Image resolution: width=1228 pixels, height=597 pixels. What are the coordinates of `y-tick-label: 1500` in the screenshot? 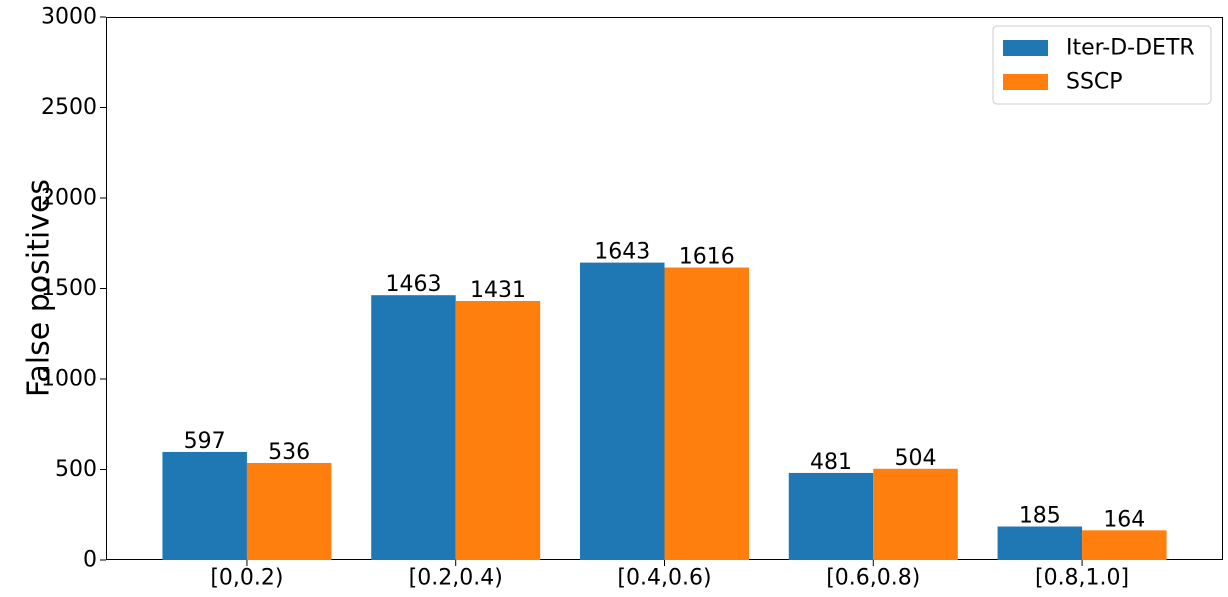 It's located at (69, 288).